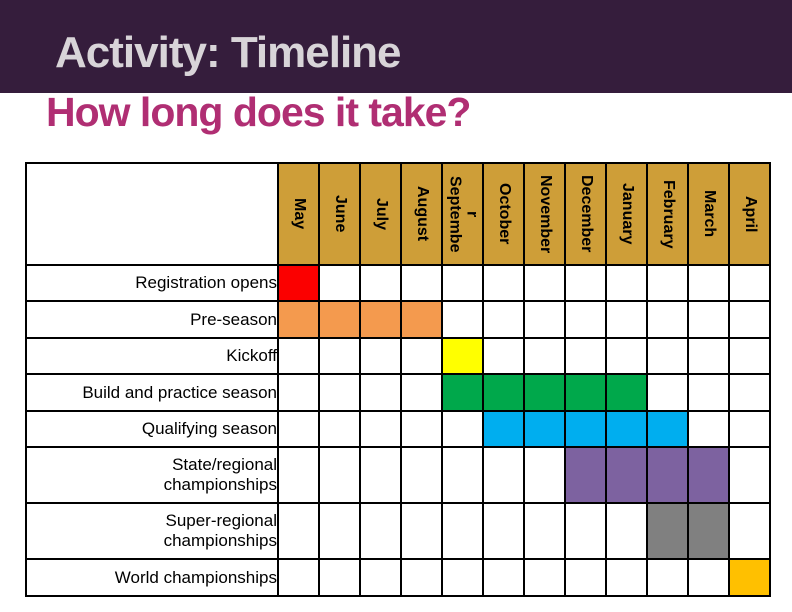 The height and width of the screenshot is (612, 792). I want to click on timeline-row: Kickoff, so click(398, 356).